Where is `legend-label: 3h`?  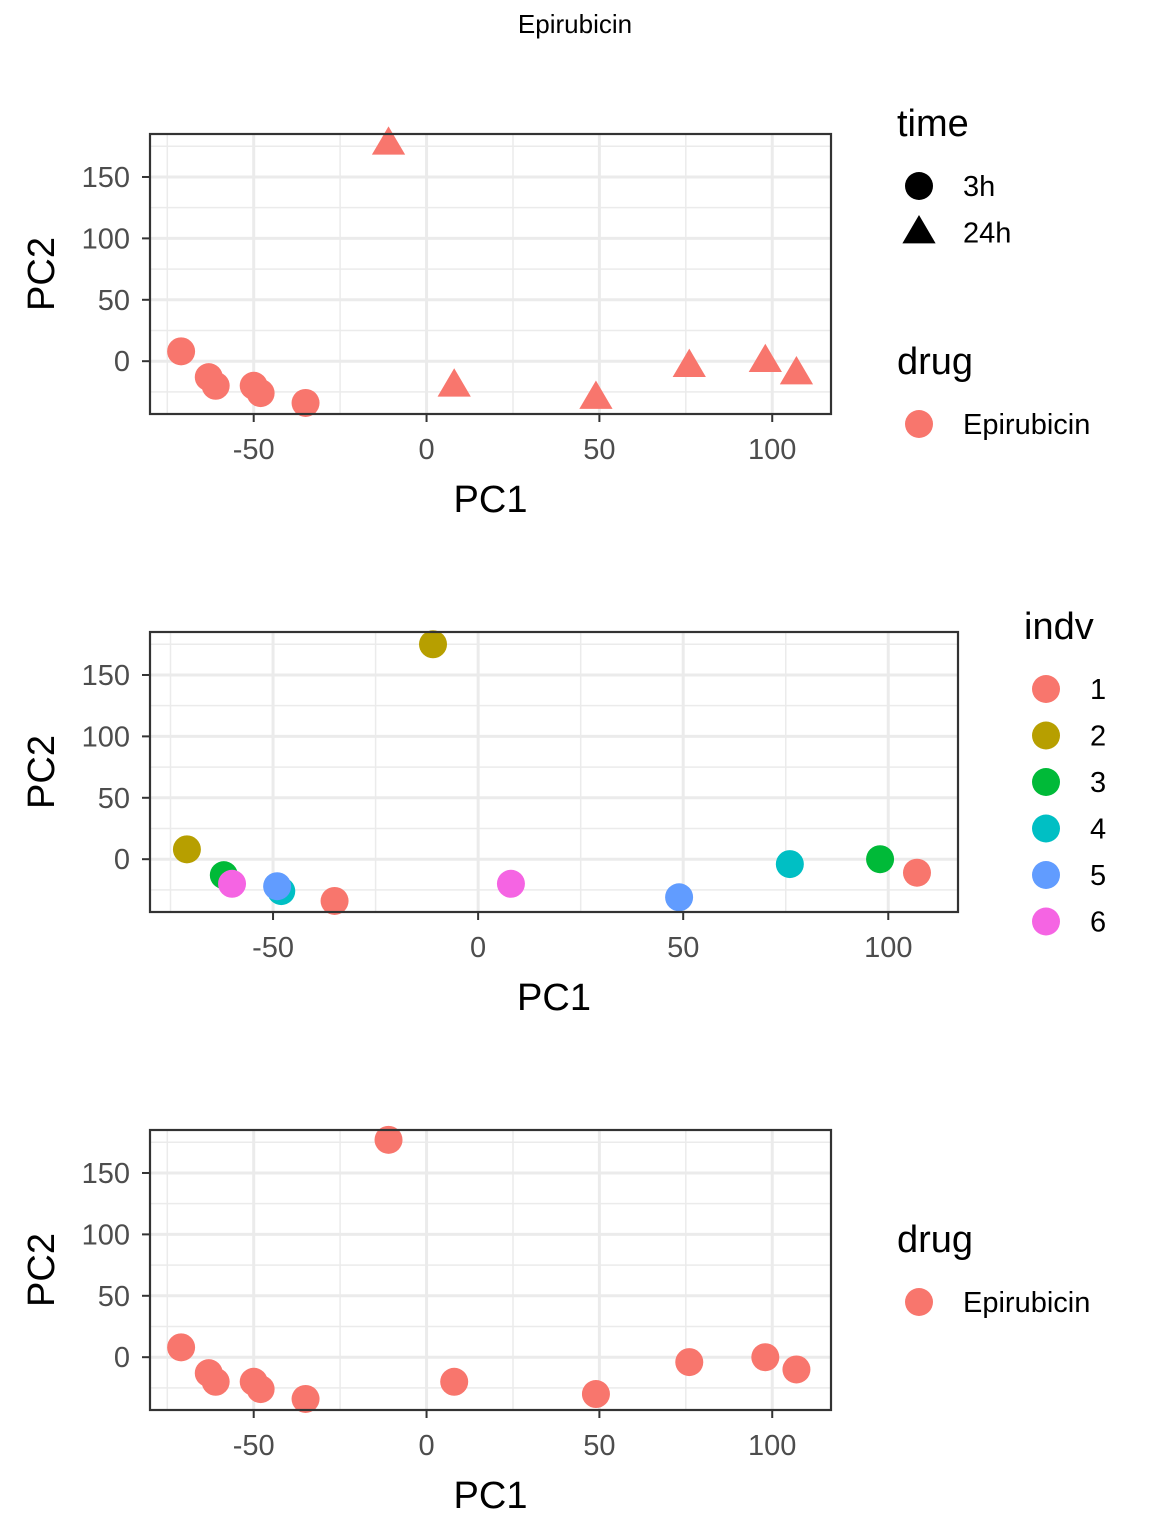 legend-label: 3h is located at coordinates (979, 187).